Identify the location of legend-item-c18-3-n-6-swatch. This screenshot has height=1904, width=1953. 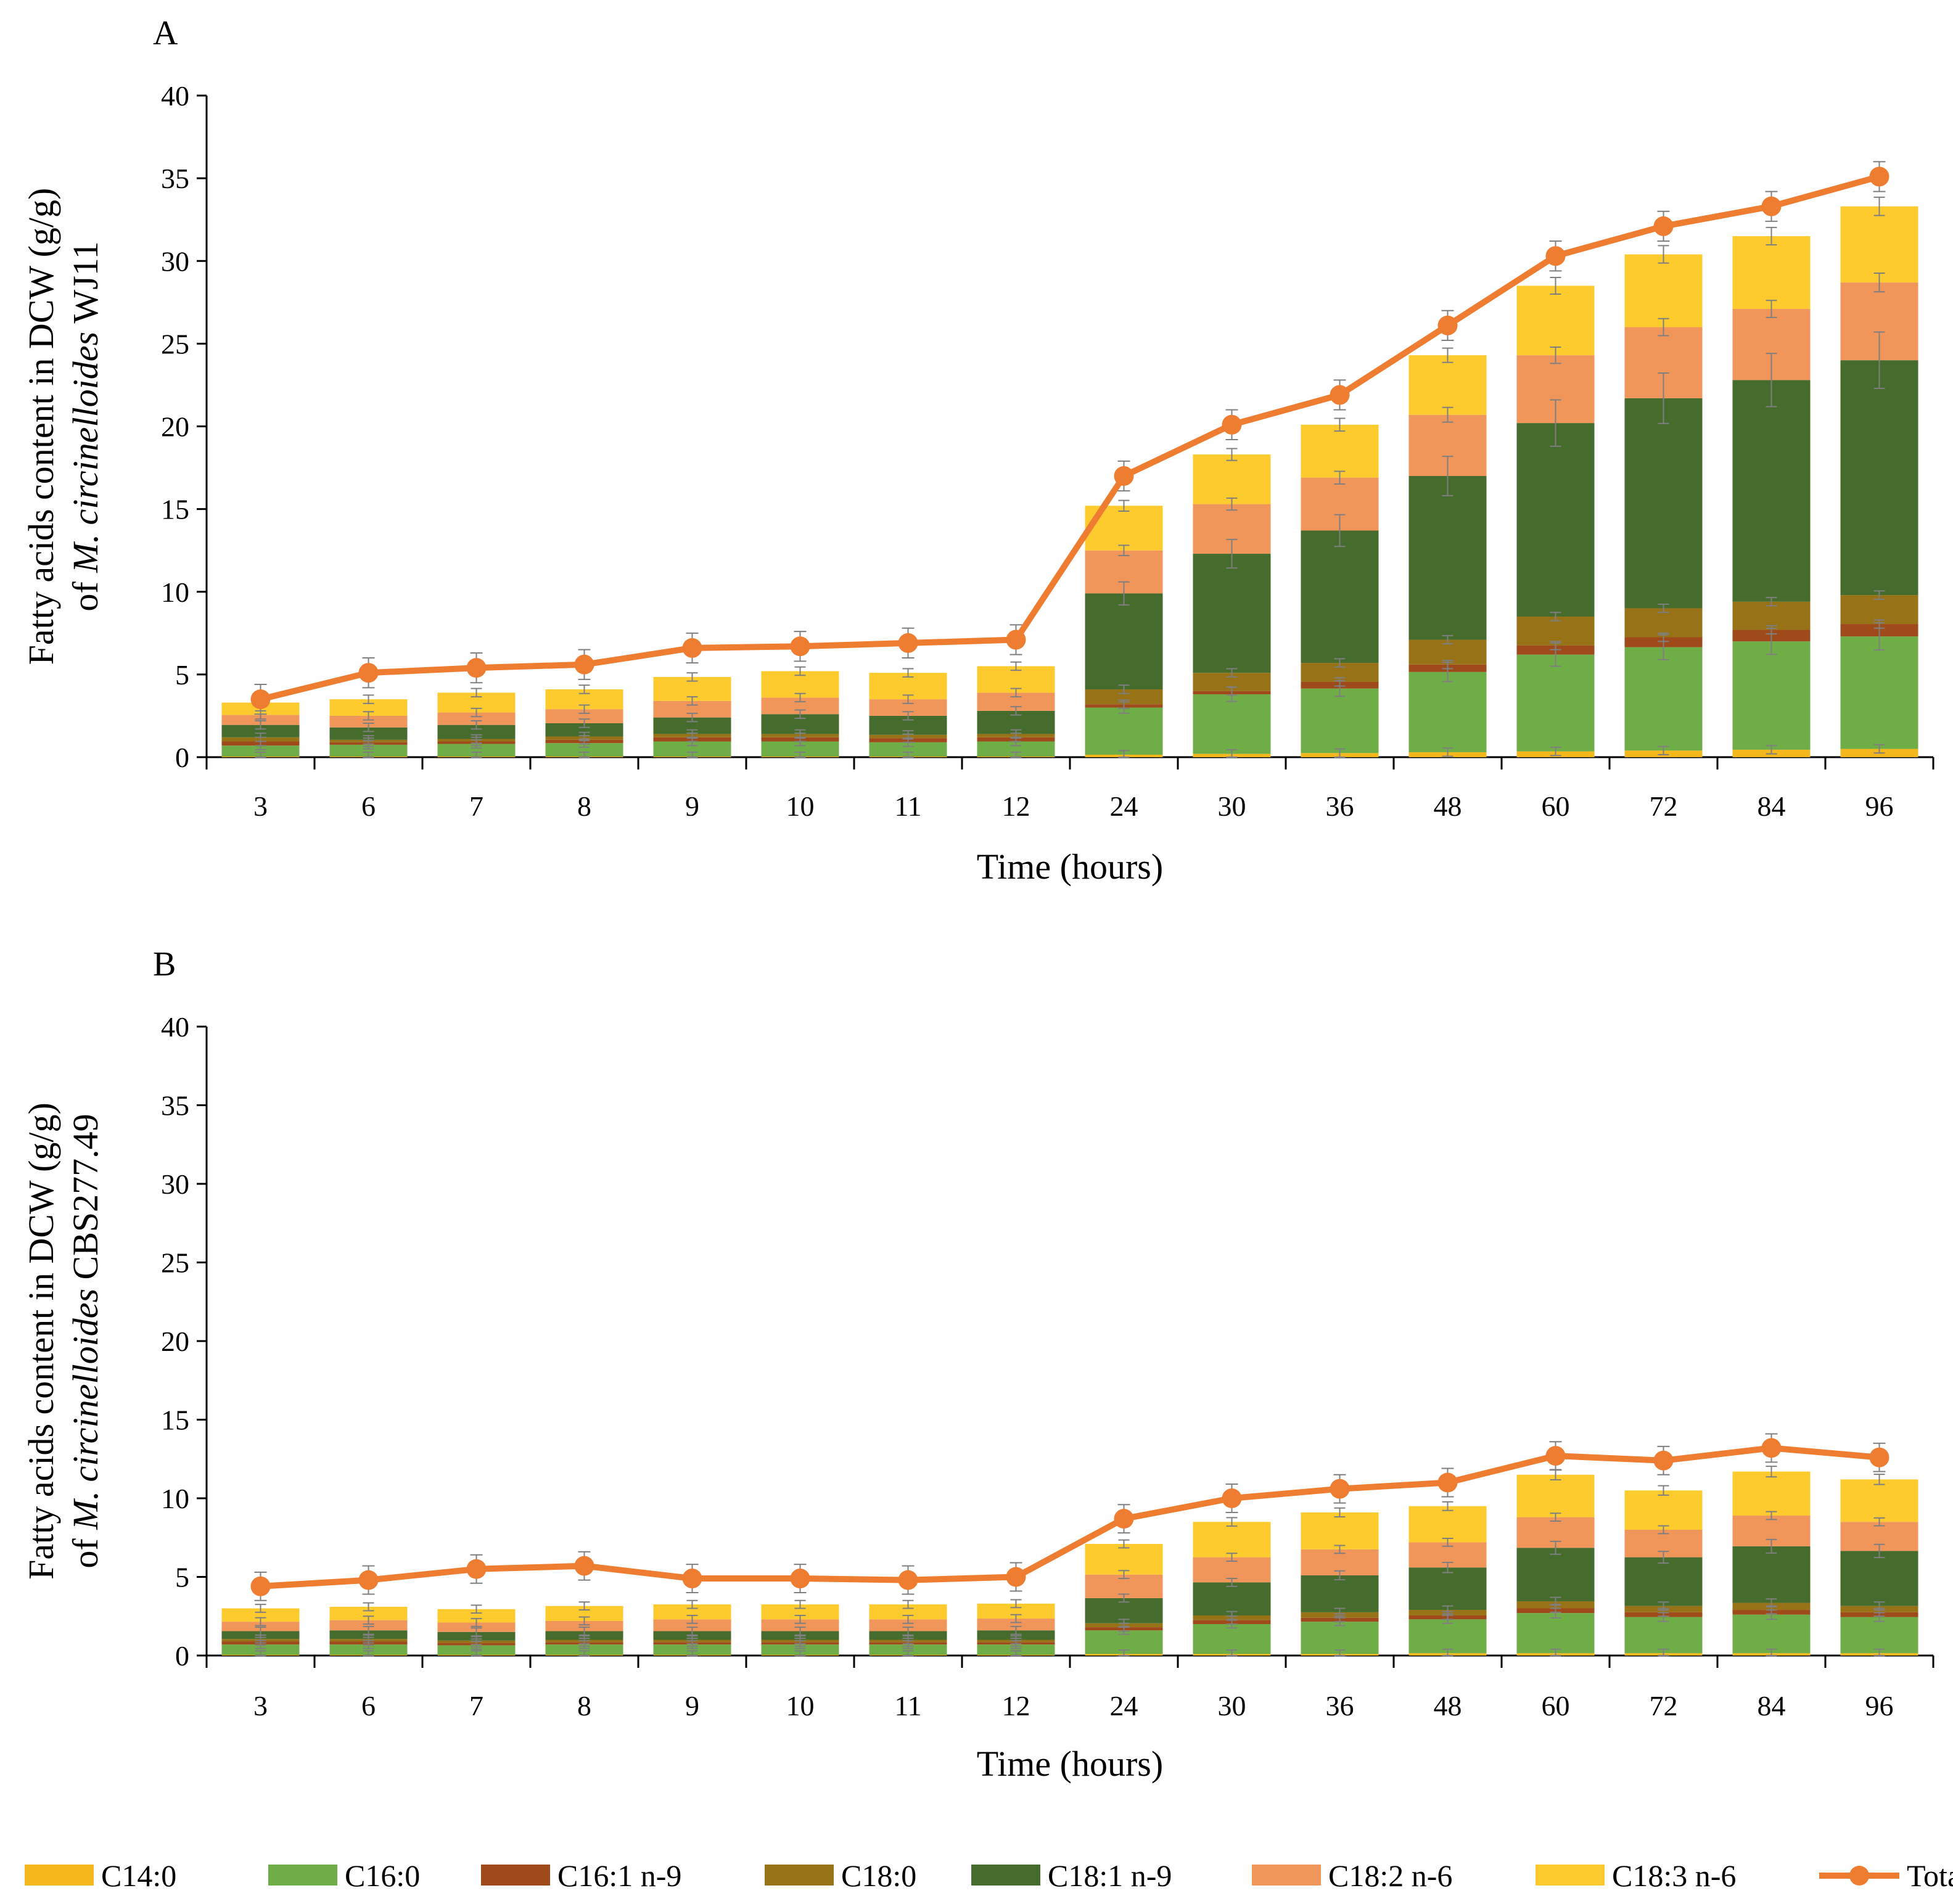
(1570, 1875).